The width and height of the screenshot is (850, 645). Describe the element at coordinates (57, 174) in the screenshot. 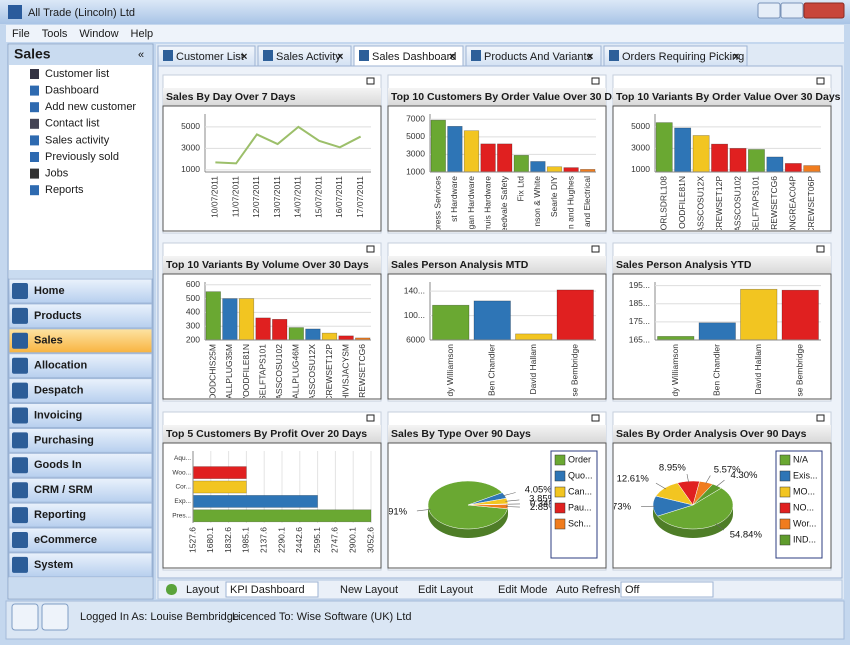

I see `nav-item: Jobs` at that location.